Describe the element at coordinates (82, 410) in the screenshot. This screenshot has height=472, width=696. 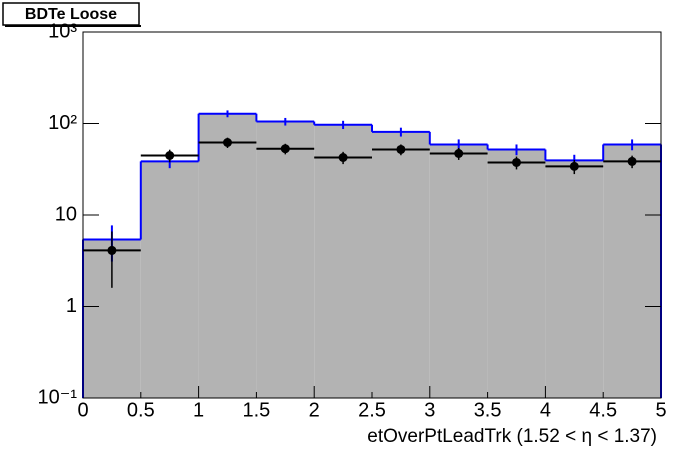
I see `x-tick-label: 0` at that location.